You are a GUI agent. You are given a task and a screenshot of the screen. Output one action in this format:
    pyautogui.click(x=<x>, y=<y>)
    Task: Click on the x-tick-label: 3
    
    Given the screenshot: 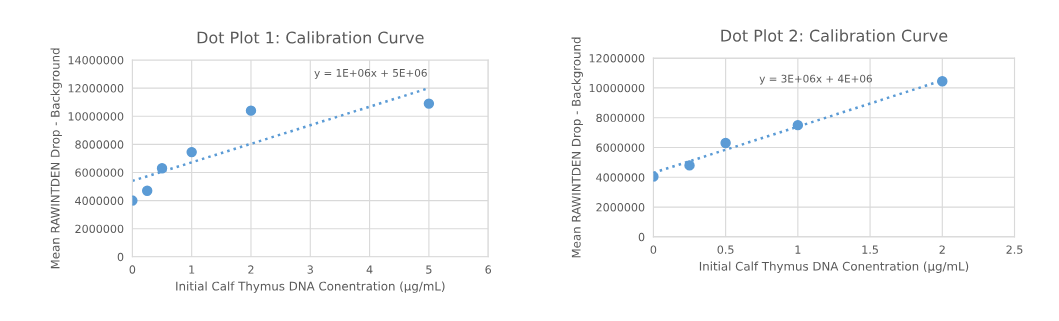 What is the action you would take?
    pyautogui.click(x=310, y=269)
    